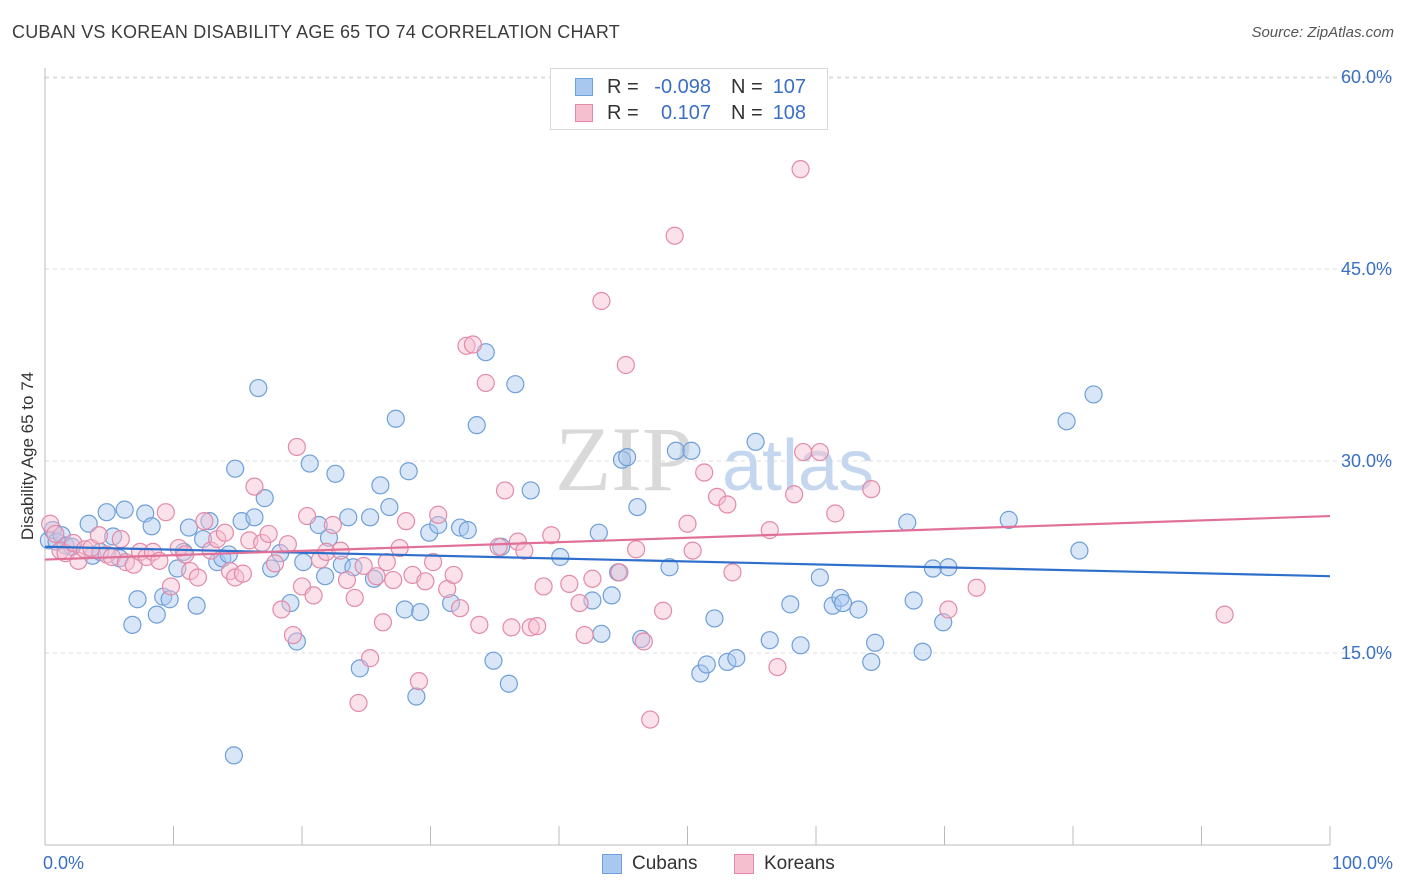  I want to click on legend-row-koreans: R = 0.107 N = 108, so click(690, 113).